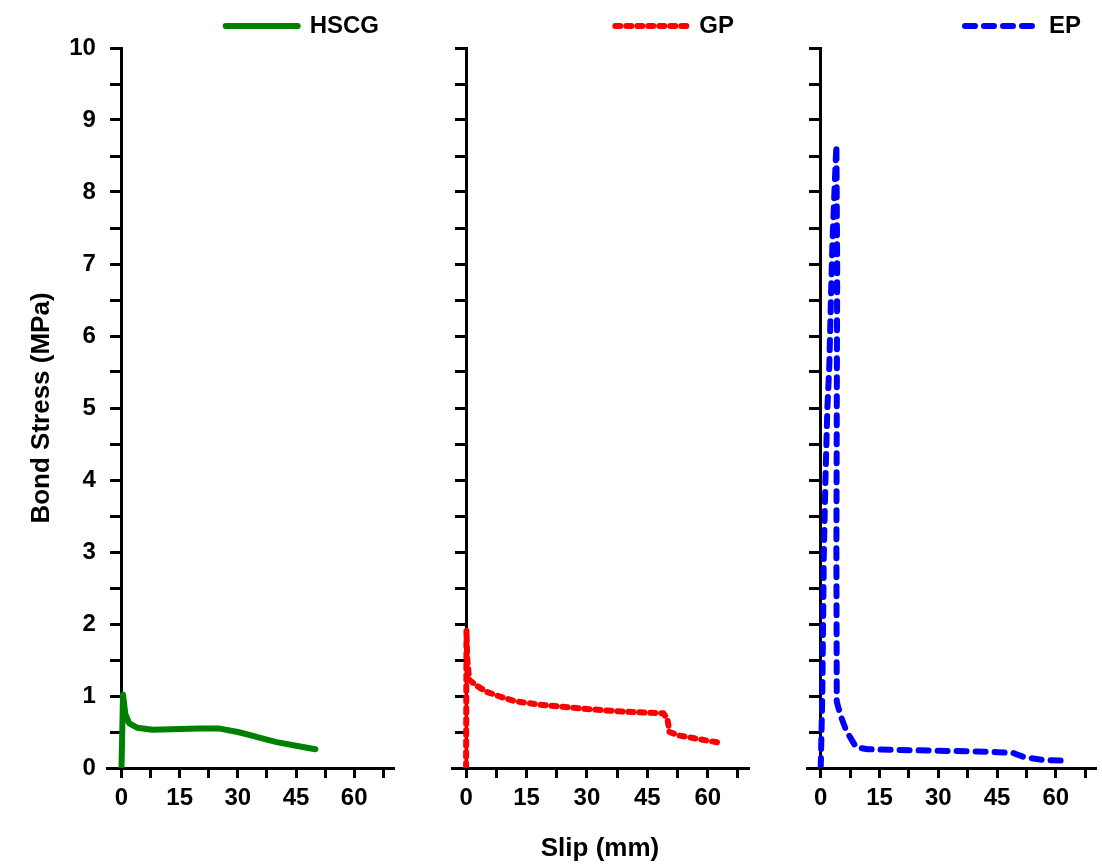  What do you see at coordinates (89, 334) in the screenshot?
I see `y-tick-label: 6` at bounding box center [89, 334].